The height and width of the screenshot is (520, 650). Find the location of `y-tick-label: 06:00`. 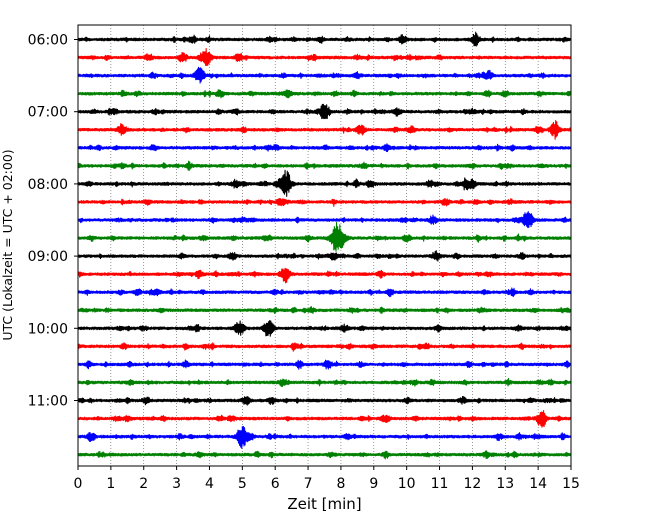

y-tick-label: 06:00 is located at coordinates (48, 41).